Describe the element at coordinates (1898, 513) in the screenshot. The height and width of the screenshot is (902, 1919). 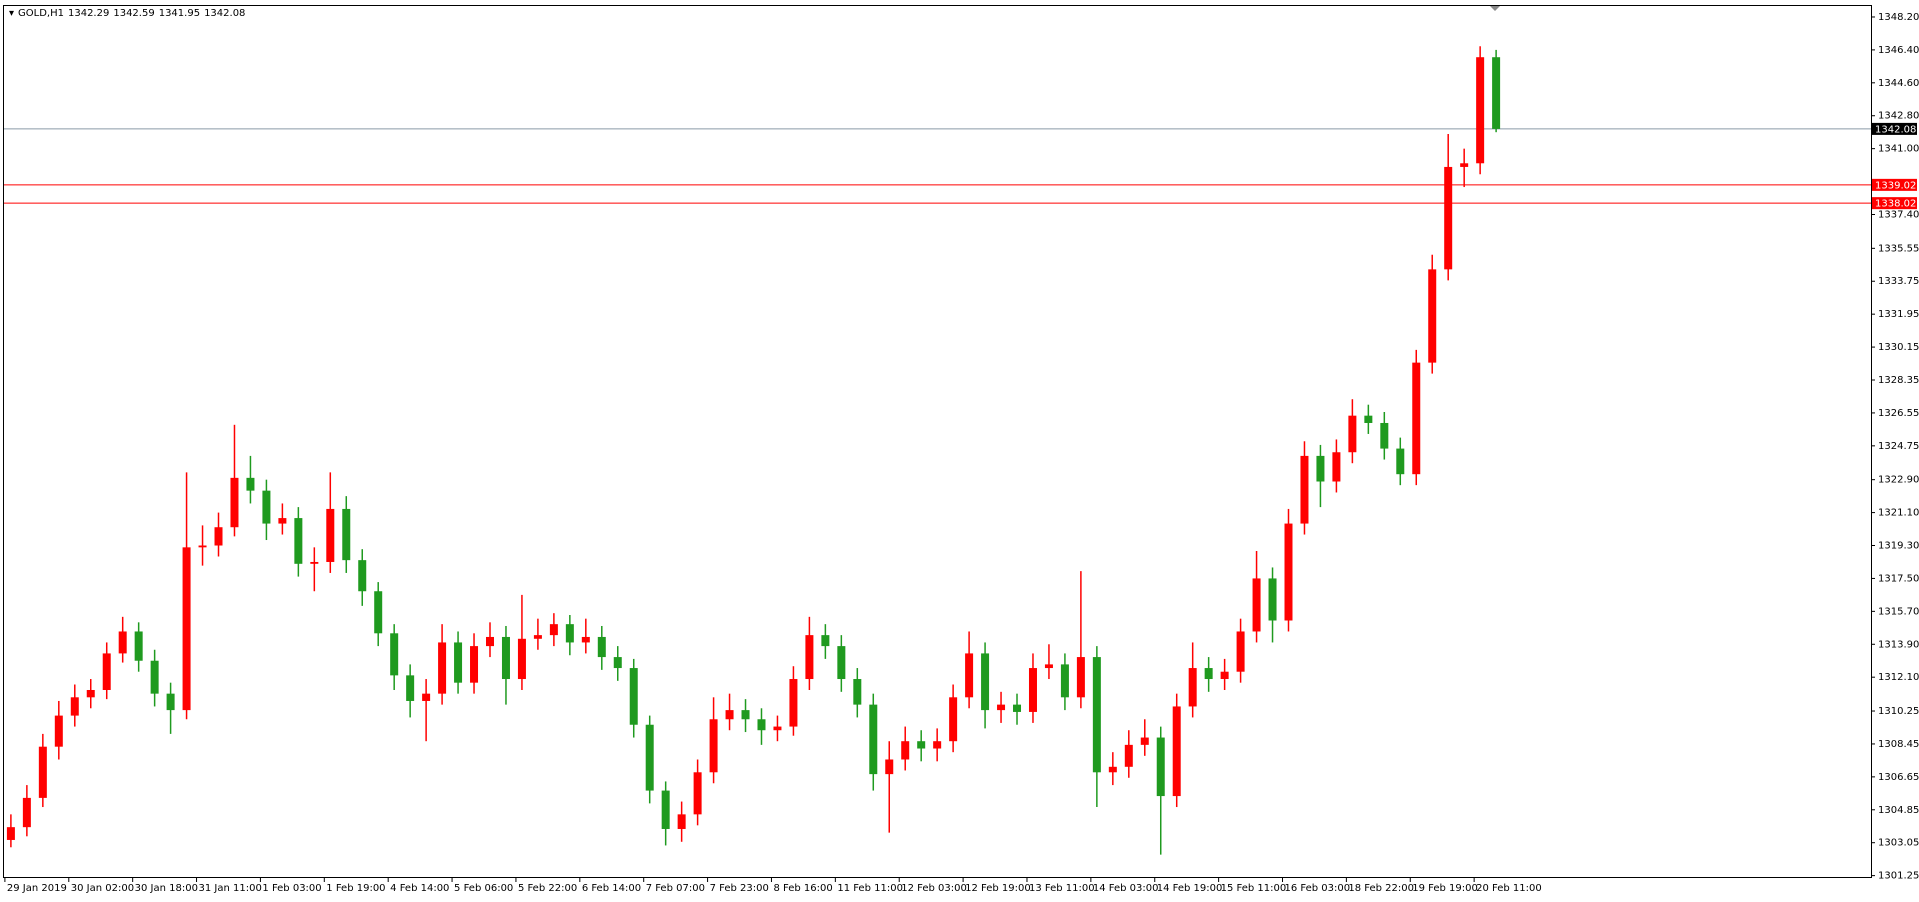
I see `y-tick-label: 1321.10` at that location.